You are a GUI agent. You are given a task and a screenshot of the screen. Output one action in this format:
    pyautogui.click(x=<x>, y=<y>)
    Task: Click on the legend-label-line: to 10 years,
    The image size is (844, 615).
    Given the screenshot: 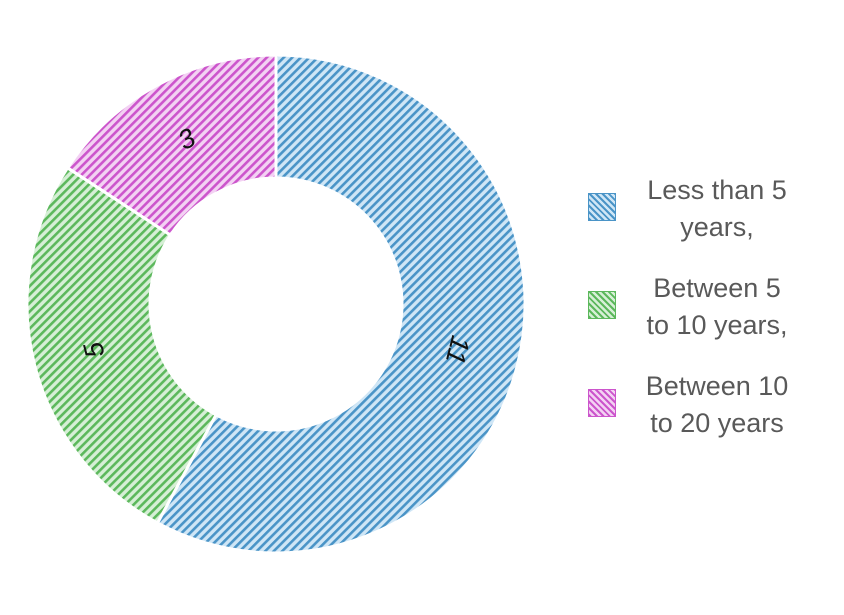 What is the action you would take?
    pyautogui.click(x=717, y=325)
    